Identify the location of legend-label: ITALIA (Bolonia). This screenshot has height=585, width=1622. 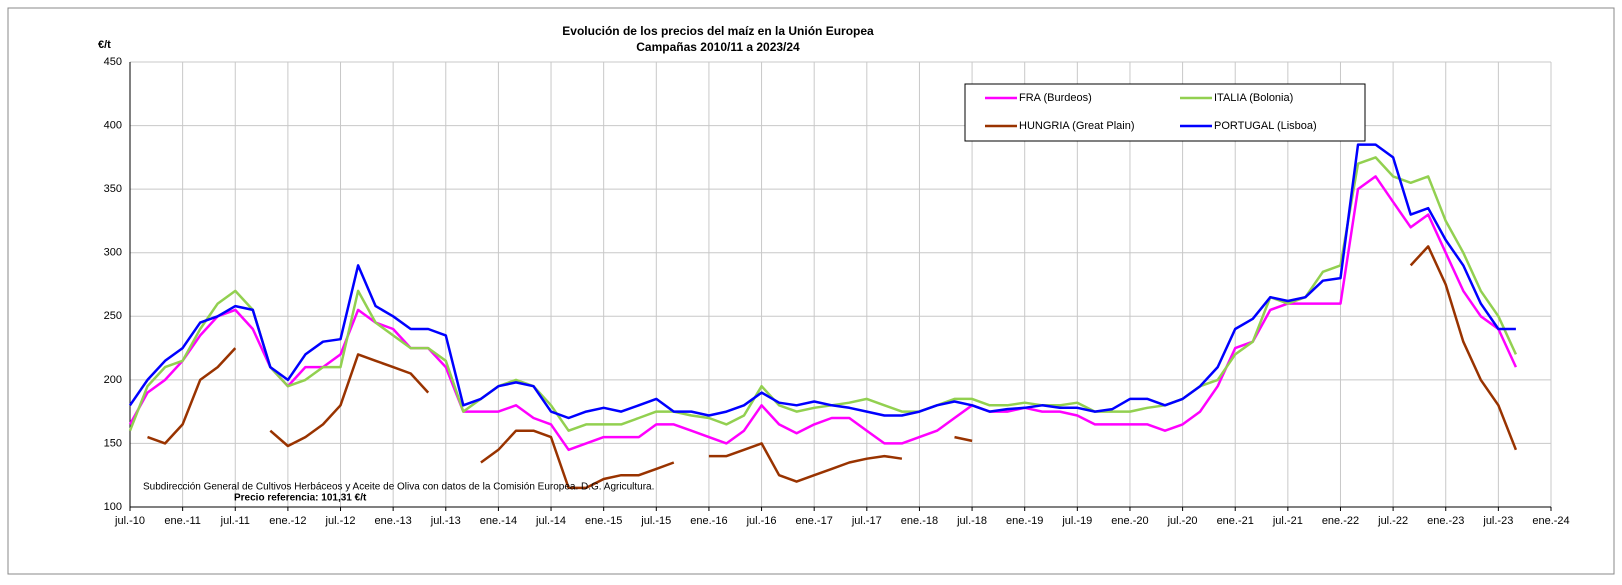
(1253, 98).